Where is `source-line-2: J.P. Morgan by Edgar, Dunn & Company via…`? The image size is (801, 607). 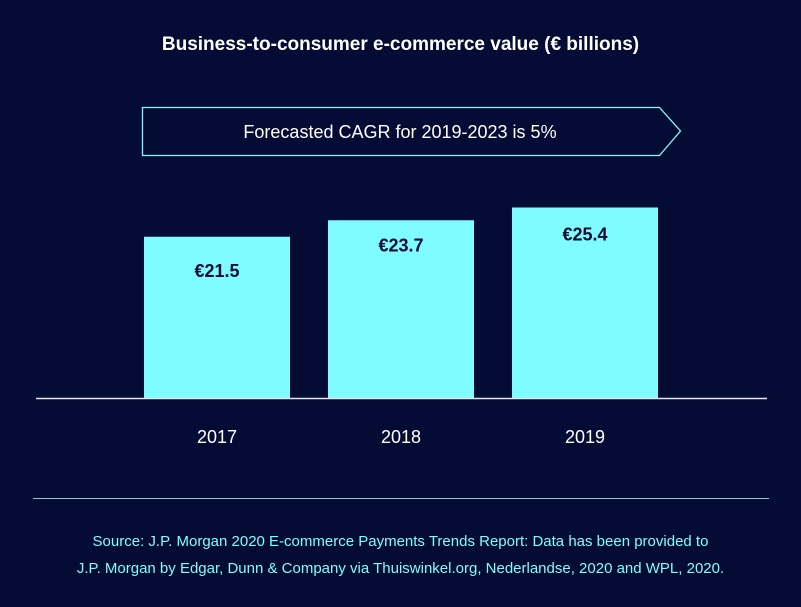 source-line-2: J.P. Morgan by Edgar, Dunn & Company via… is located at coordinates (400, 568).